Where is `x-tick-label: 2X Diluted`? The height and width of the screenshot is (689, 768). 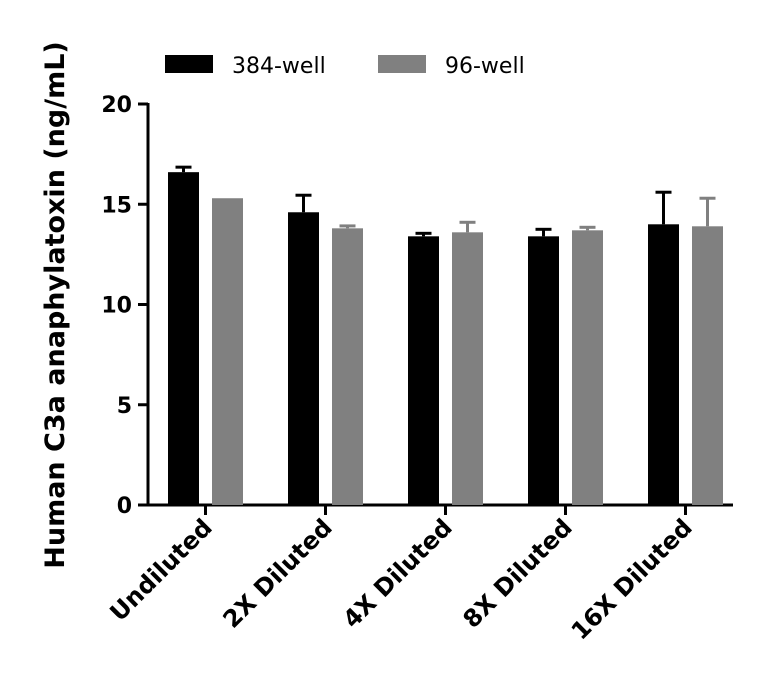
x-tick-label: 2X Diluted is located at coordinates (278, 573).